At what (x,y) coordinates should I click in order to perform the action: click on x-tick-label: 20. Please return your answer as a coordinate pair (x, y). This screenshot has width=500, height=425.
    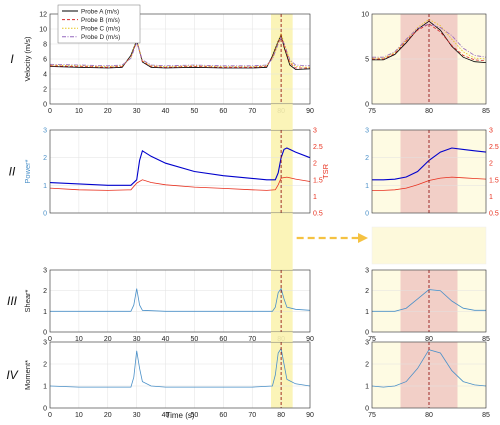
    Looking at the image, I should click on (108, 111).